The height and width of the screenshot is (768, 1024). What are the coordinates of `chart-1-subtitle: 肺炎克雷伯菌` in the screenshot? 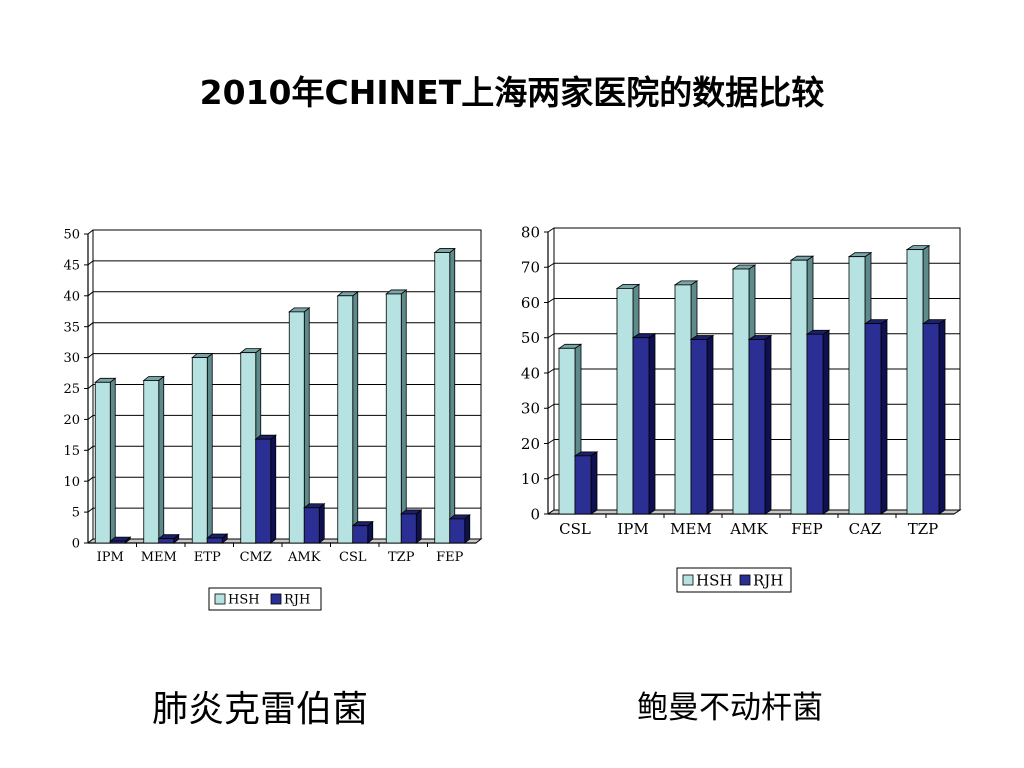 It's located at (259, 709).